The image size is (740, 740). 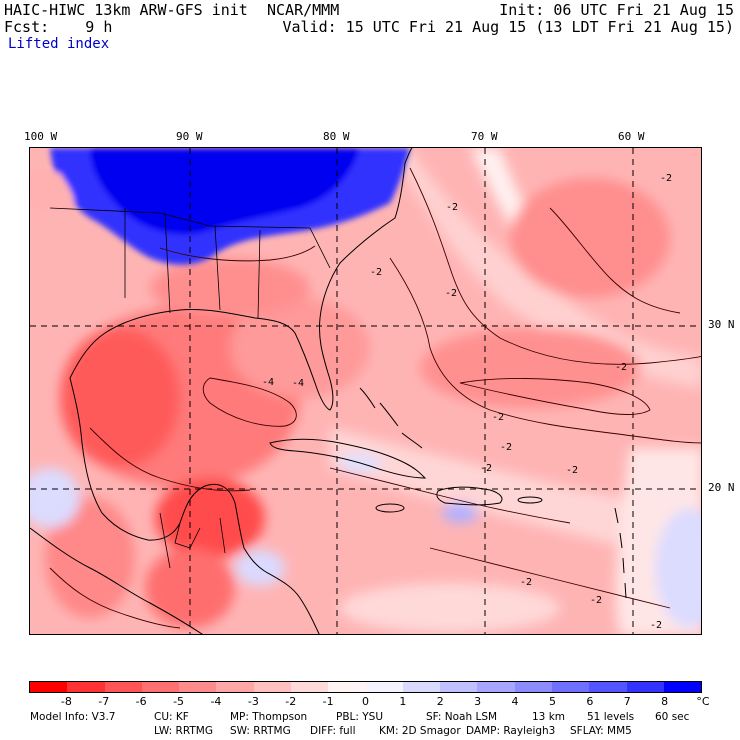 What do you see at coordinates (391, 418) in the screenshot?
I see `bahamas-outline` at bounding box center [391, 418].